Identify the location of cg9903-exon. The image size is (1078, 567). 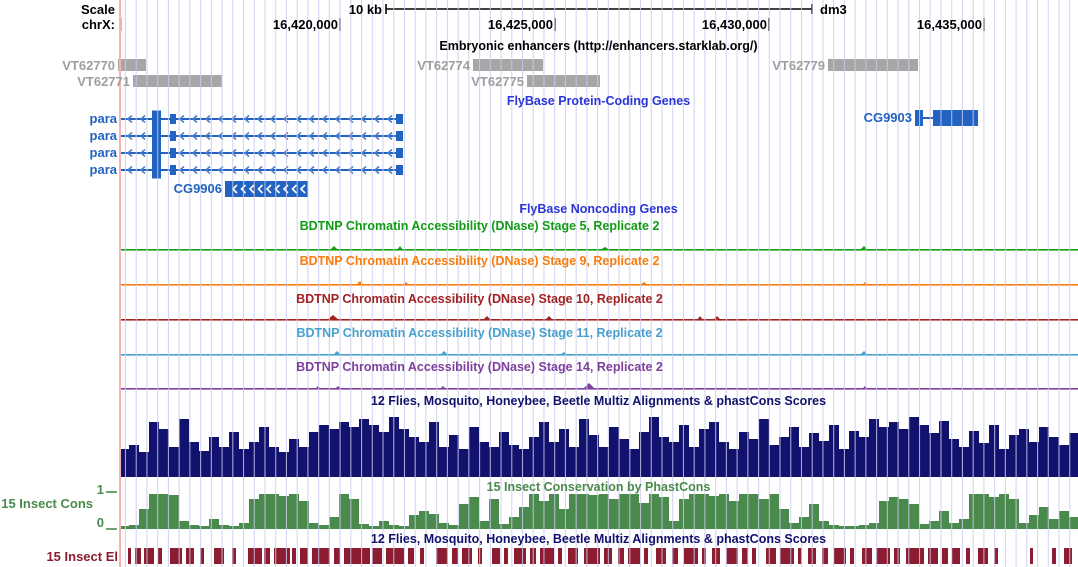
(955, 118).